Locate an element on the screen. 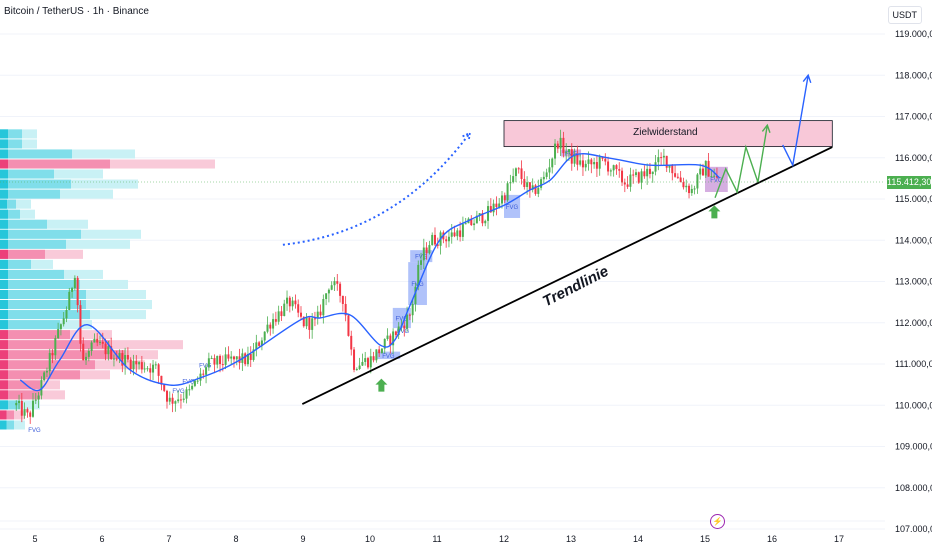 This screenshot has height=550, width=932. price-scale-bg is located at coordinates (908, 275).